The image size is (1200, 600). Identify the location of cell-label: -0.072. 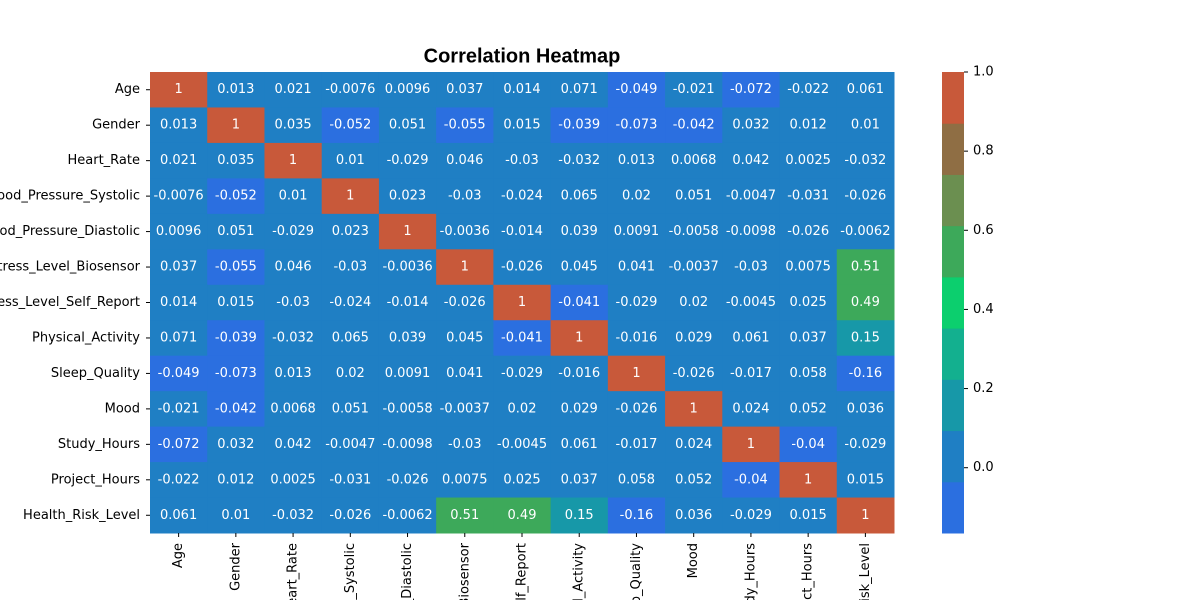
(751, 89).